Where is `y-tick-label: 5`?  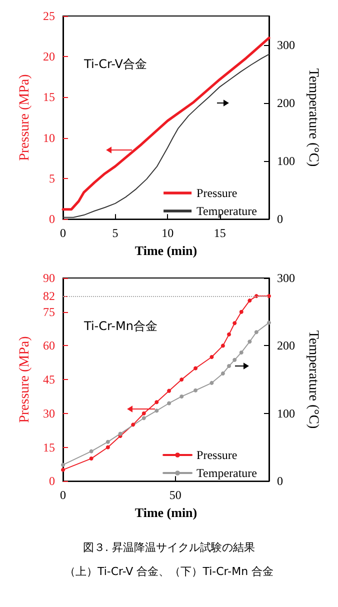 y-tick-label: 5 is located at coordinates (52, 178).